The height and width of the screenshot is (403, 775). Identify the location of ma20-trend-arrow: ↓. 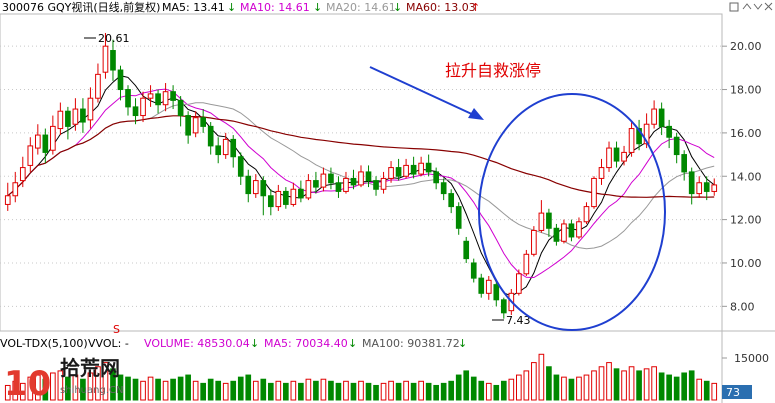
(397, 7).